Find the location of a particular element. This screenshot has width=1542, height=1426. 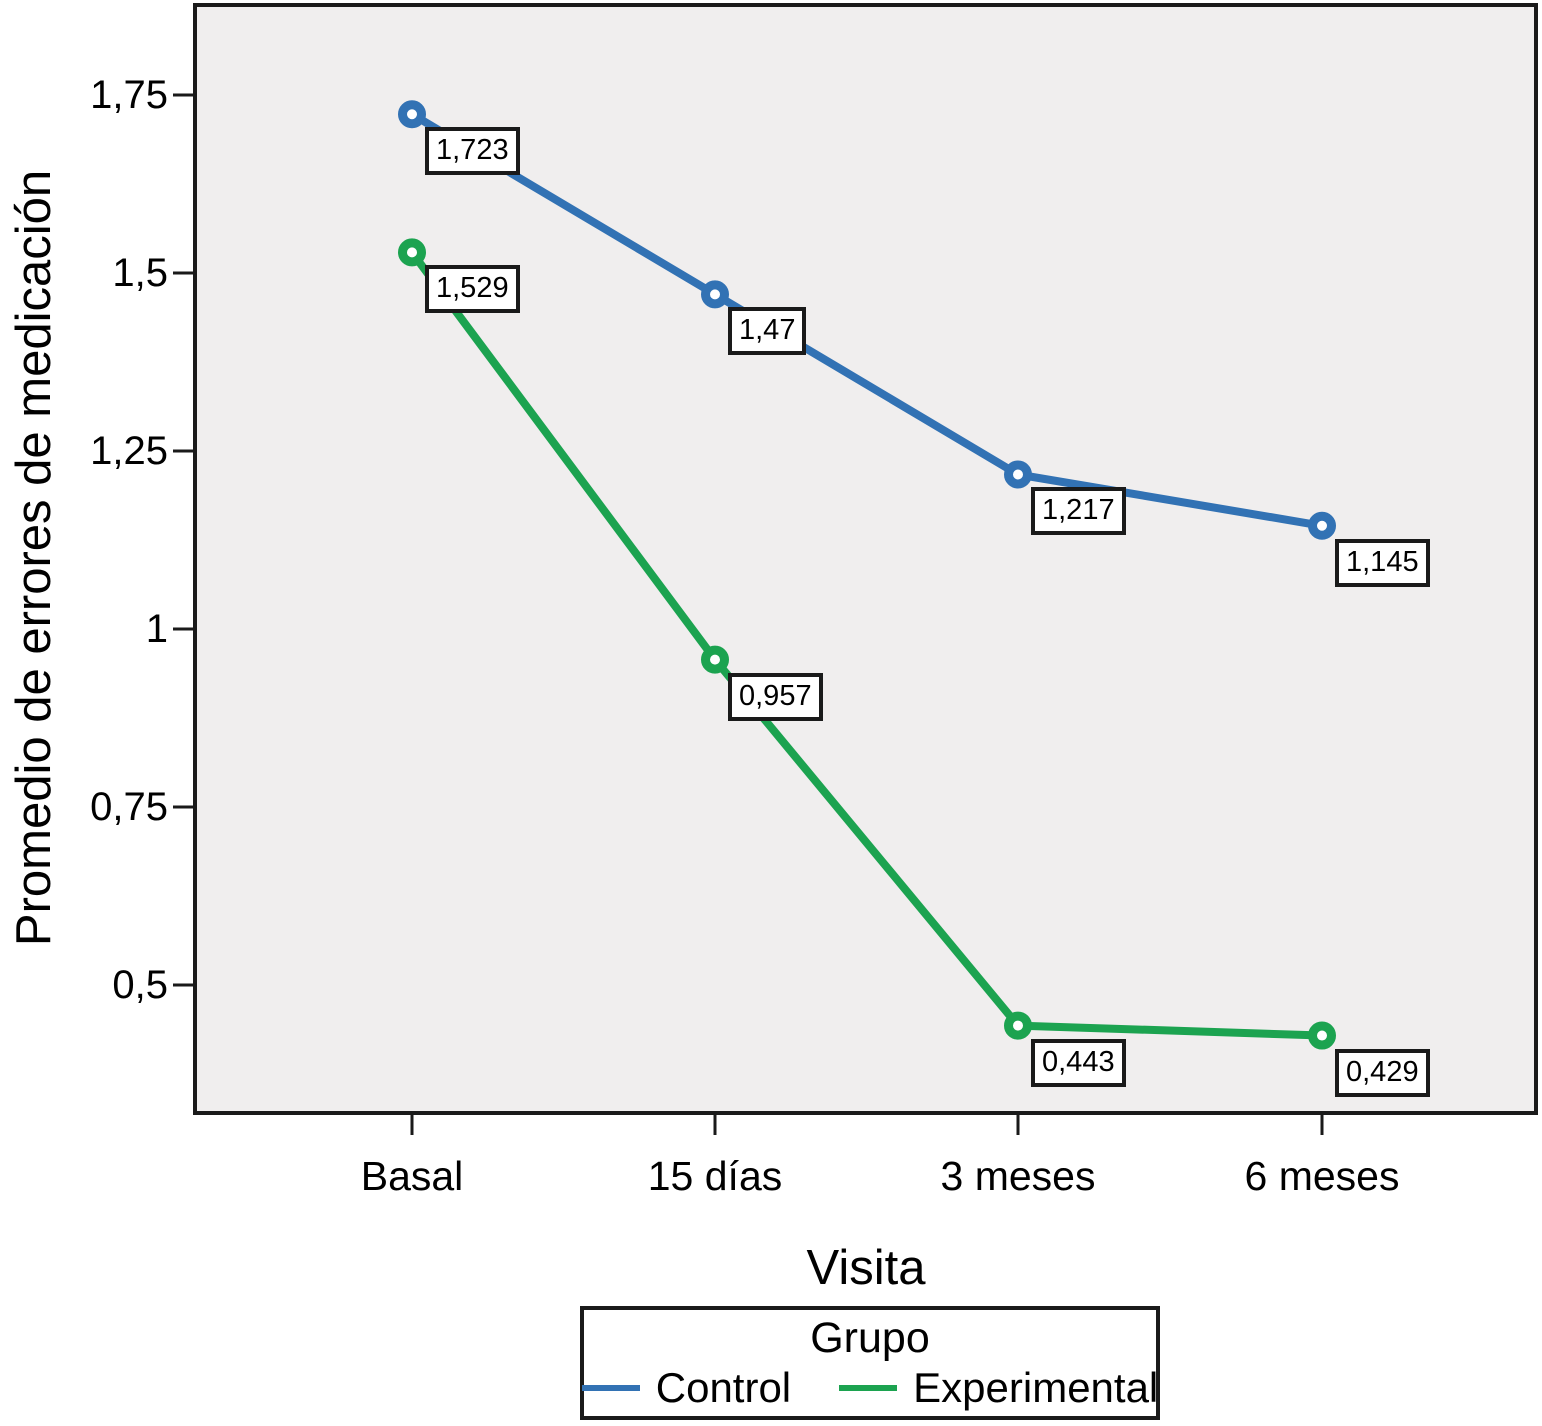

data-point-label-experimental: 0,957 is located at coordinates (775, 696).